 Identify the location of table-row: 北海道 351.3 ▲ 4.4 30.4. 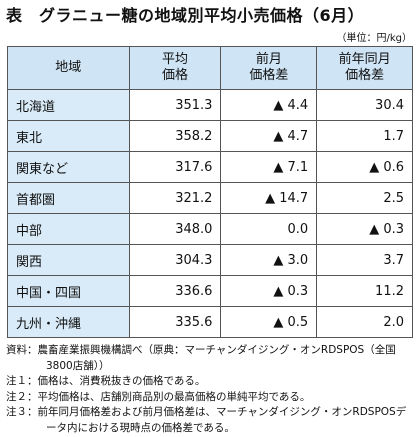
(210, 105).